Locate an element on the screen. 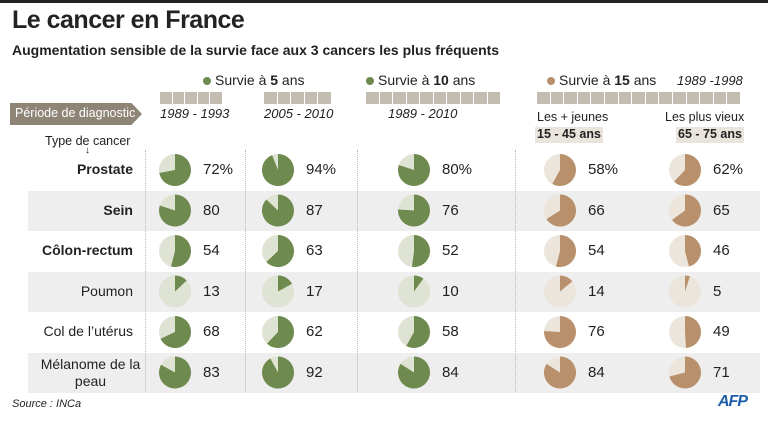  legend-15-ans: Survie à 15 ans is located at coordinates (601, 80).